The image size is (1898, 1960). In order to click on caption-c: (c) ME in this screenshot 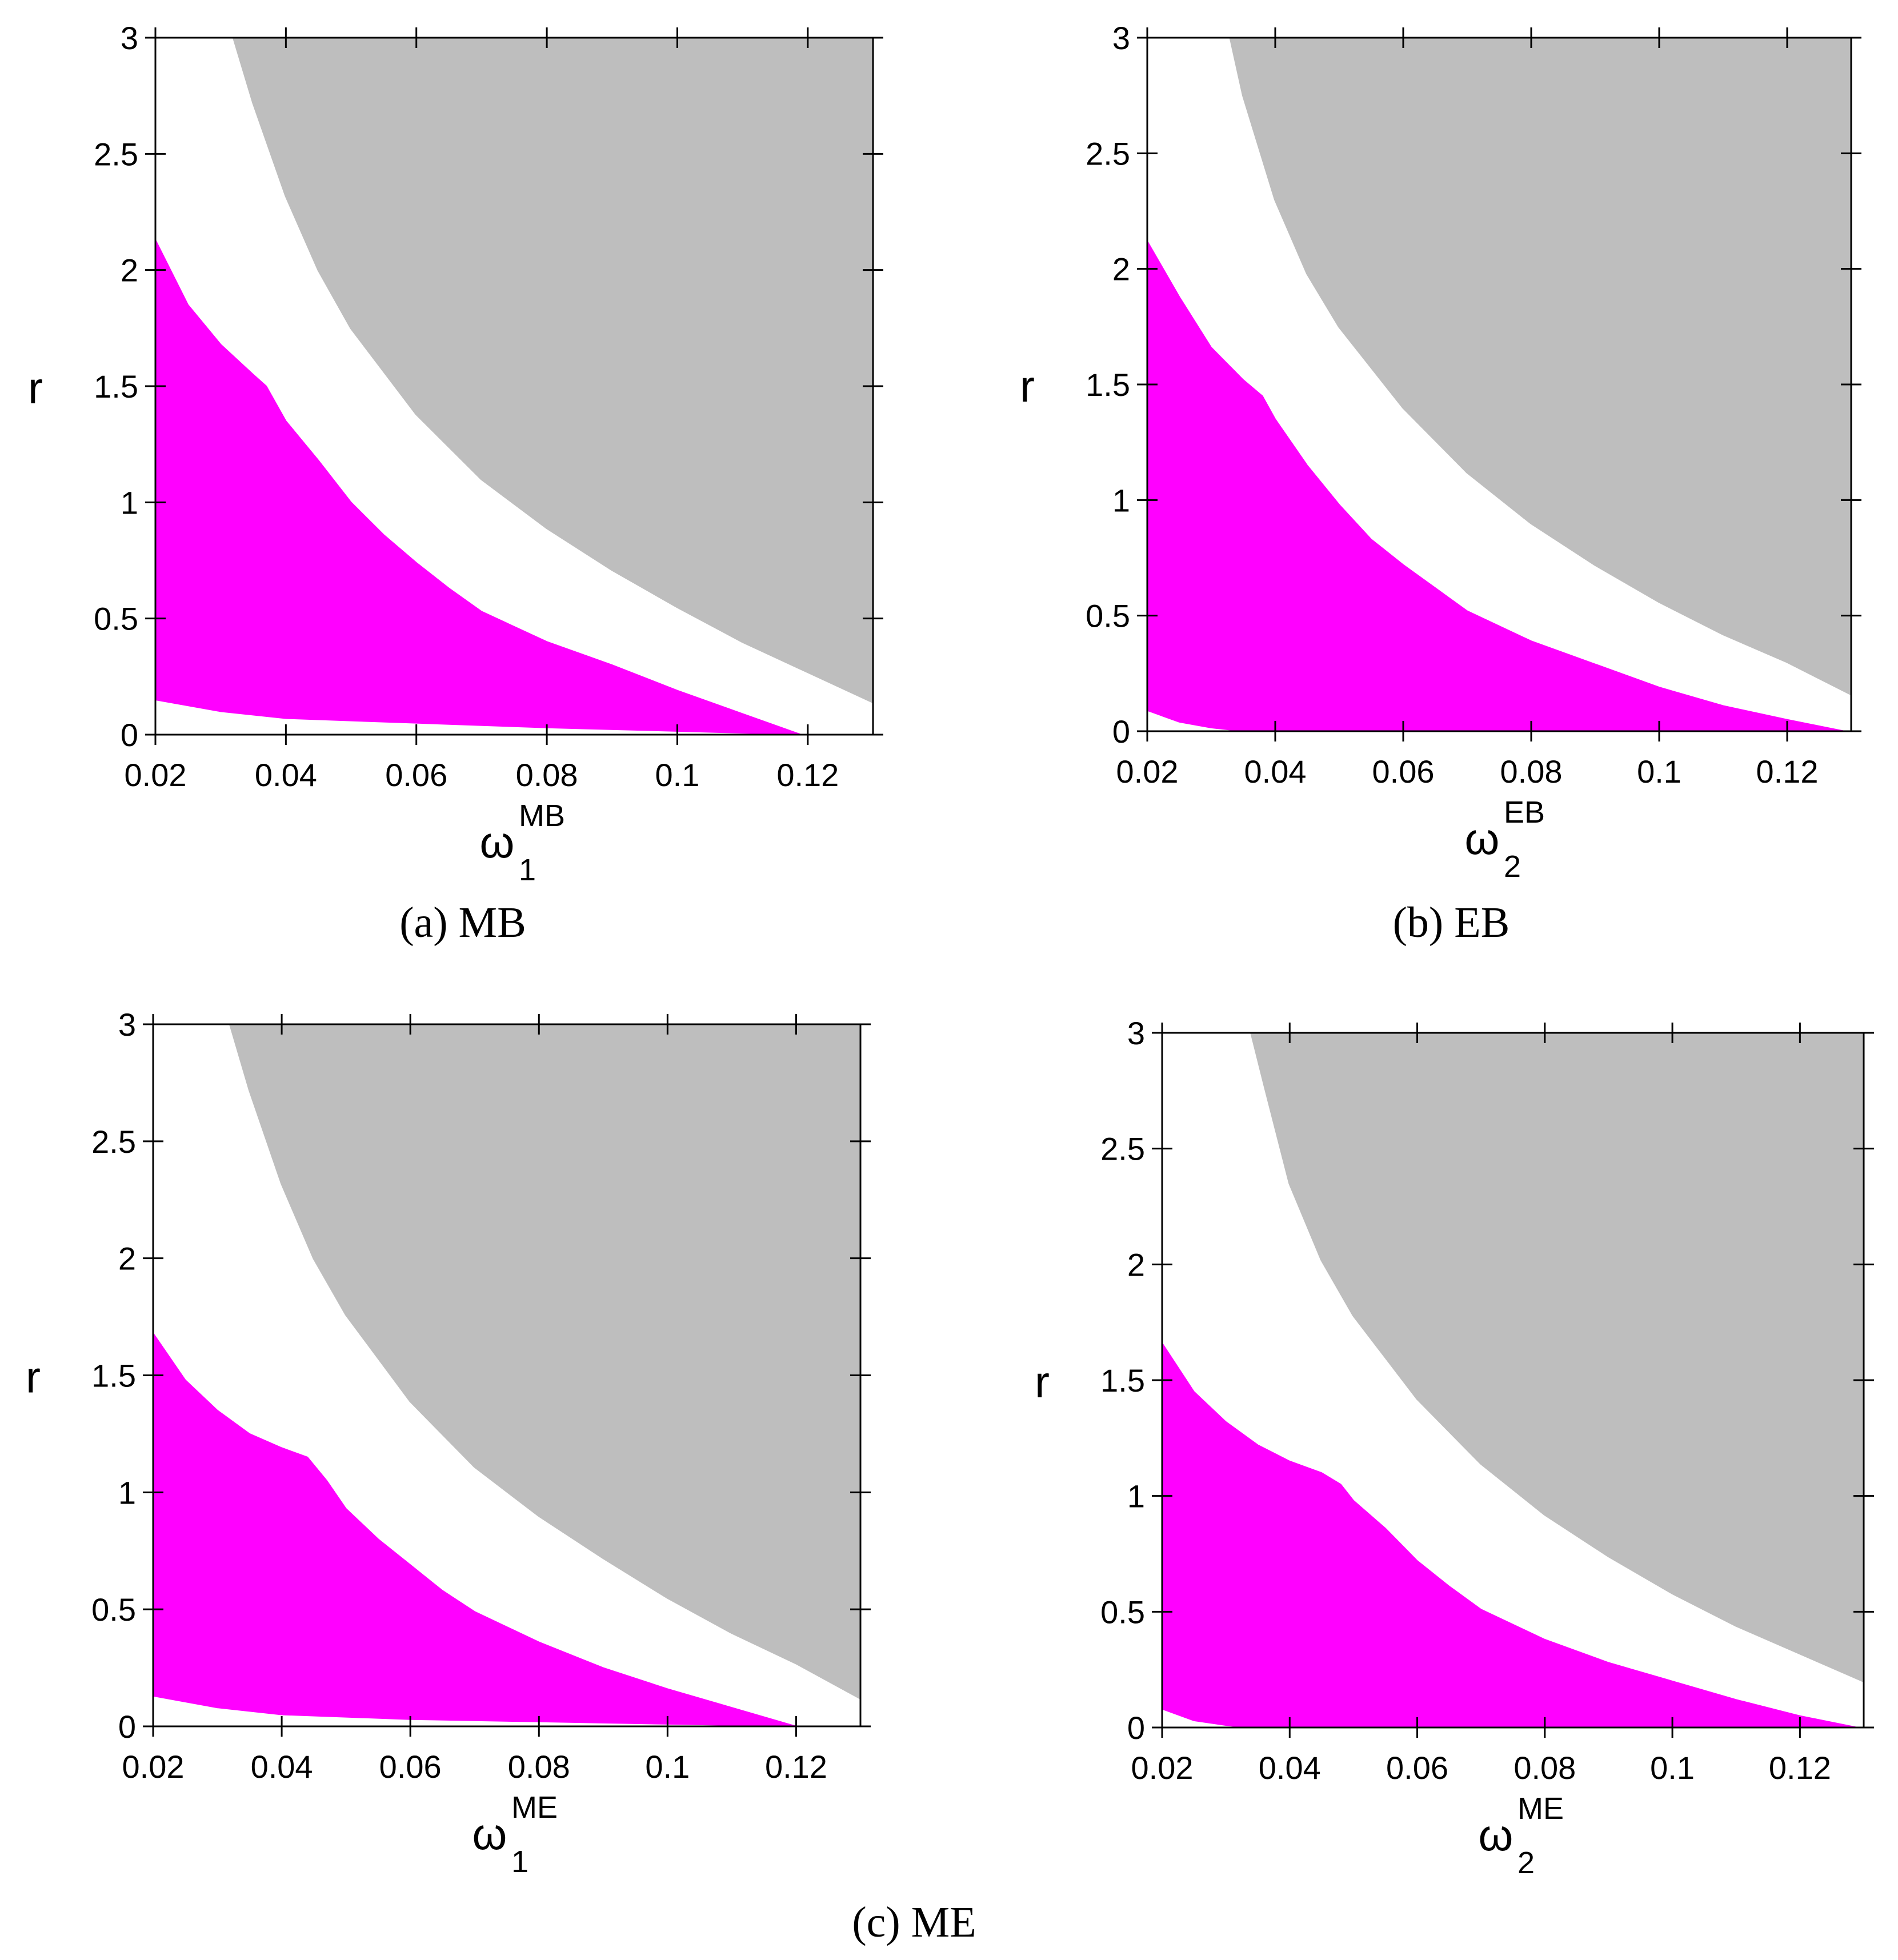, I will do `click(914, 1922)`.